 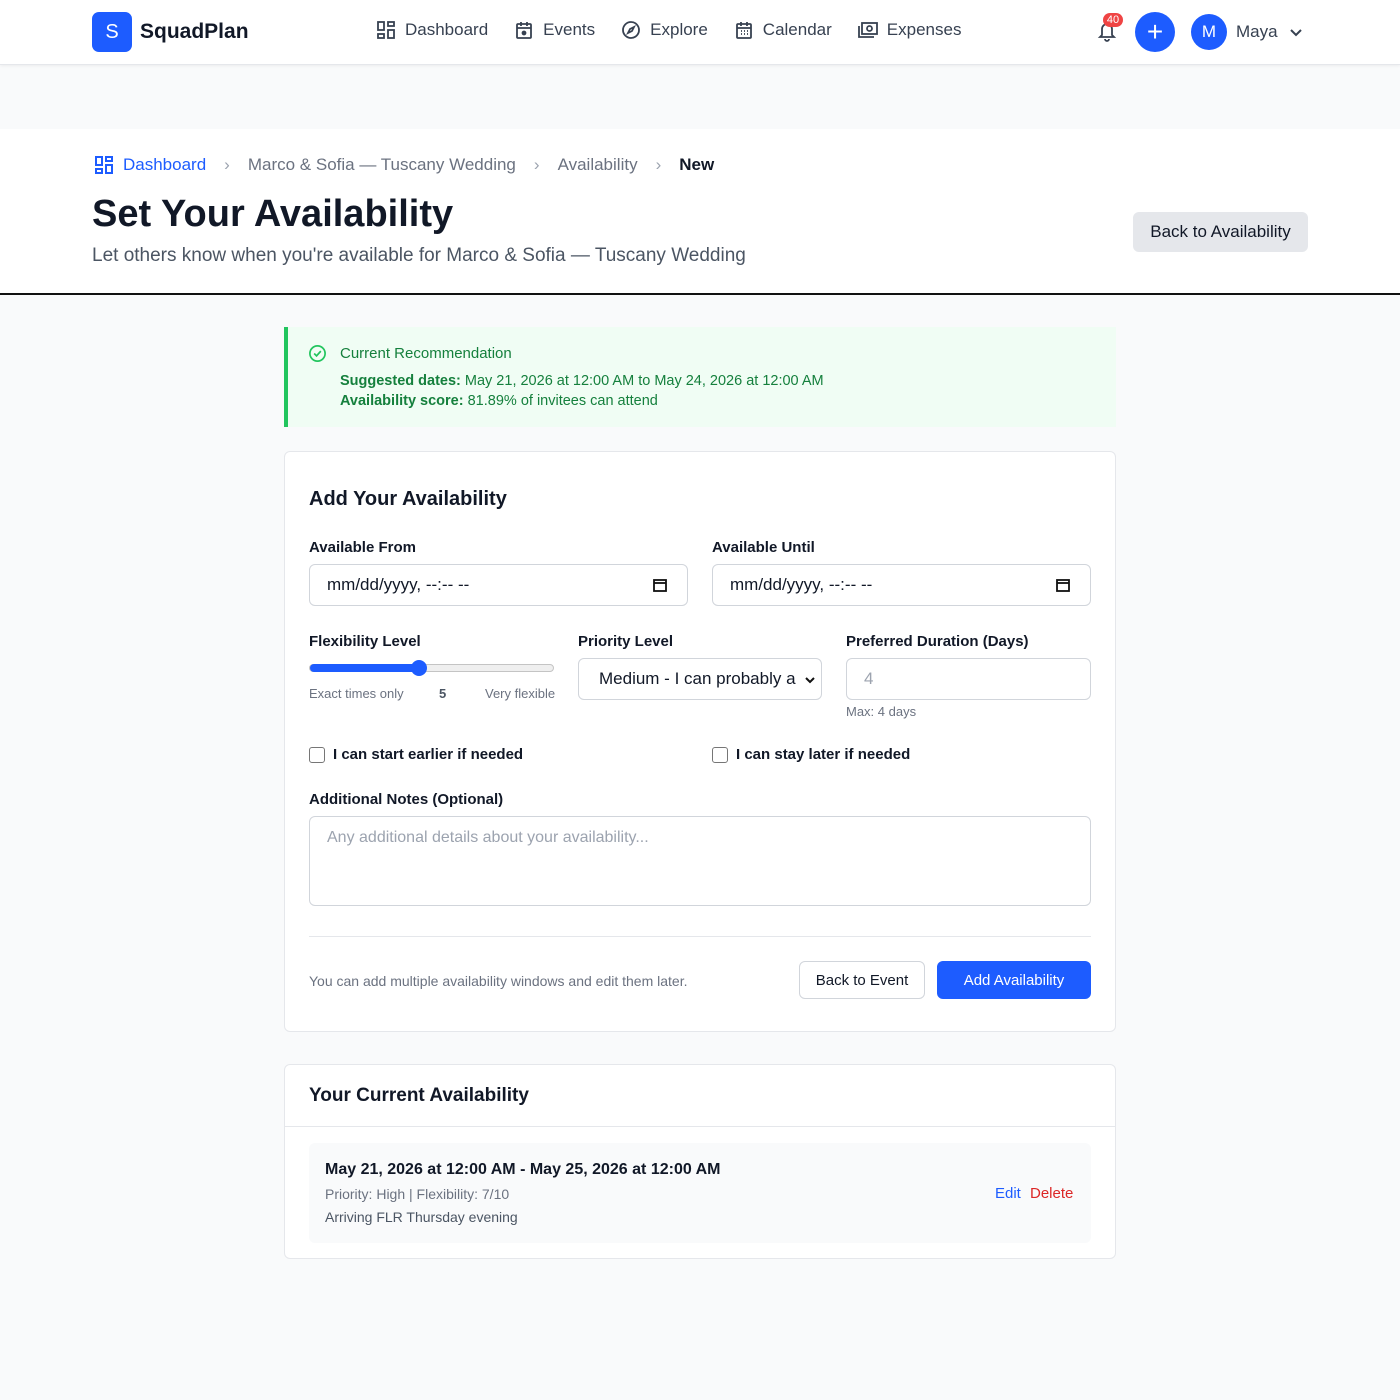 I want to click on compass-icon, so click(x=631, y=30).